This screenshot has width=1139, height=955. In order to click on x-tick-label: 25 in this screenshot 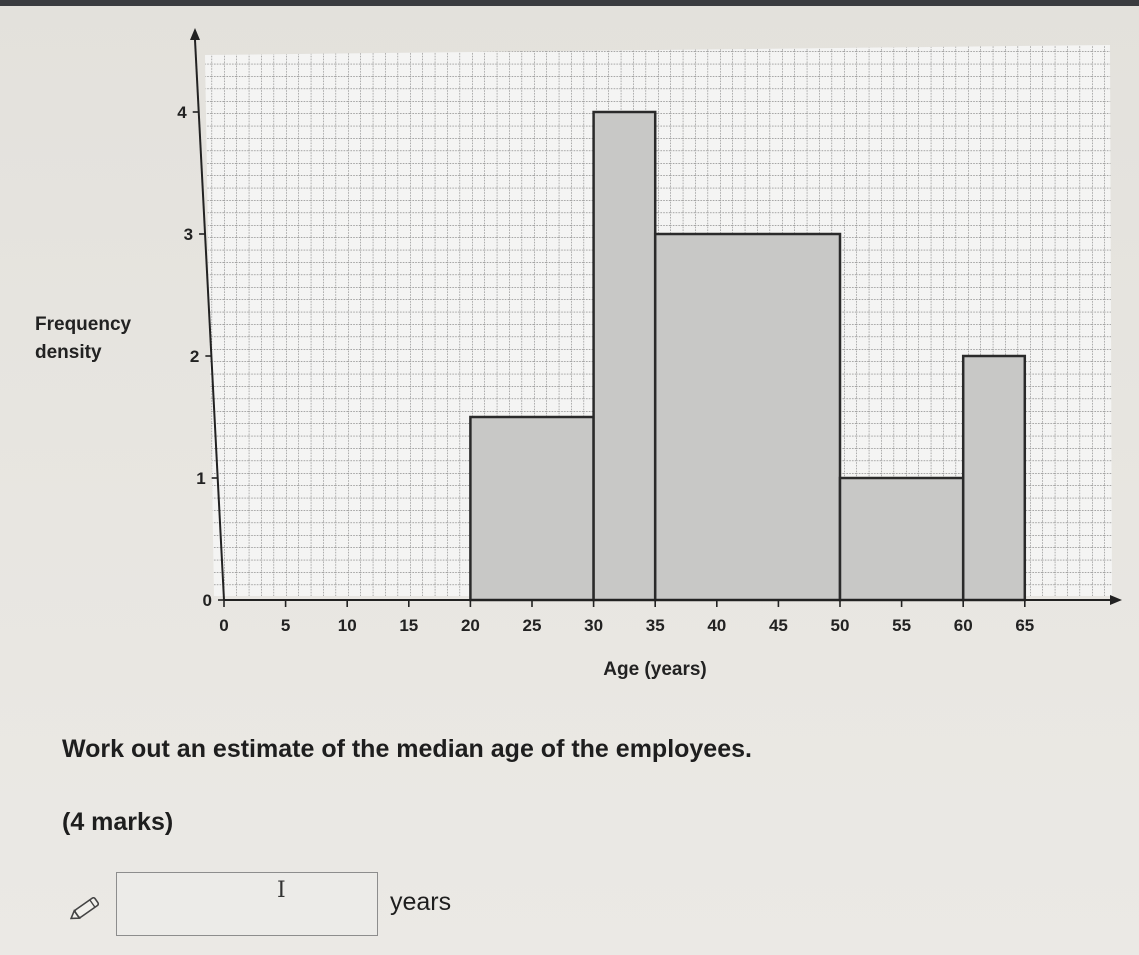, I will do `click(532, 625)`.